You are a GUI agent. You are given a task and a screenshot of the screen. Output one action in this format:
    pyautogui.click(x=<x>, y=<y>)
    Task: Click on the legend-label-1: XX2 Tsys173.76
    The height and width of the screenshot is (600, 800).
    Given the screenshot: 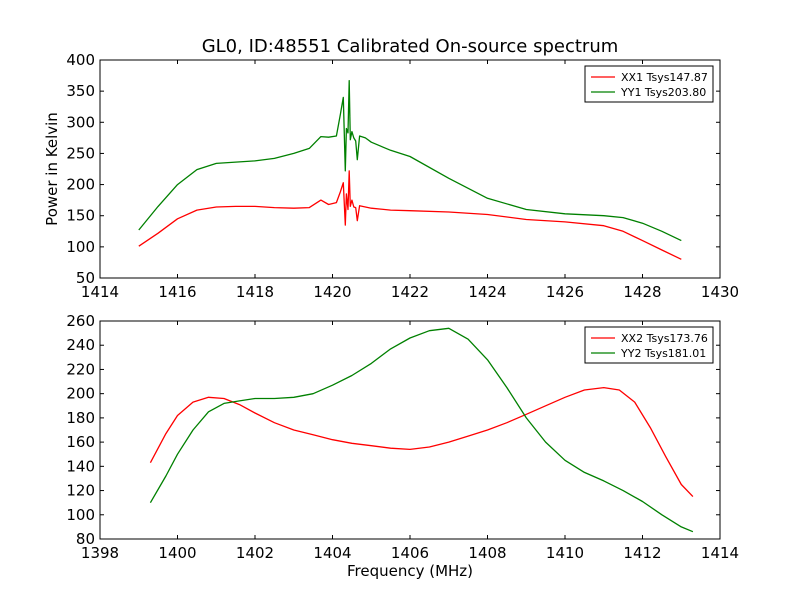 What is the action you would take?
    pyautogui.click(x=664, y=338)
    